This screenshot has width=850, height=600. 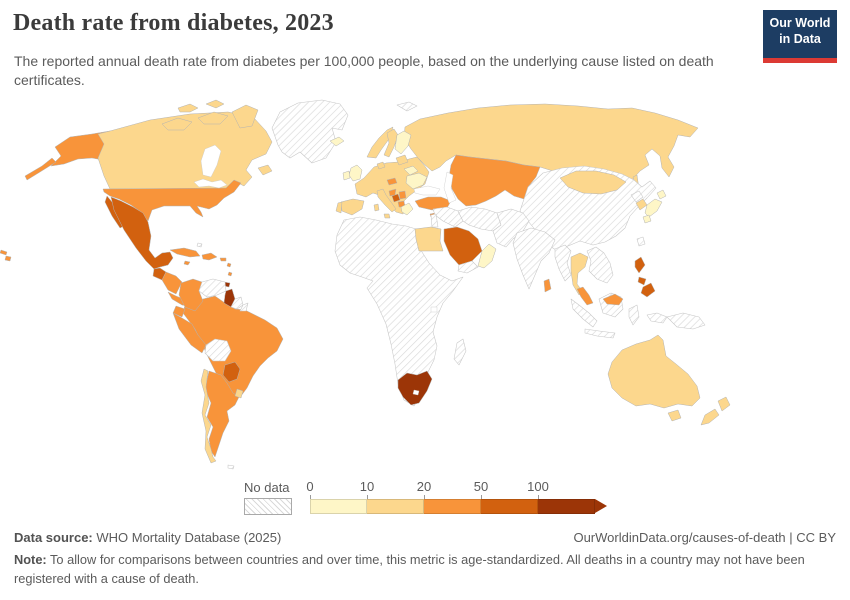 What do you see at coordinates (613, 299) in the screenshot?
I see `country-malaysia-east` at bounding box center [613, 299].